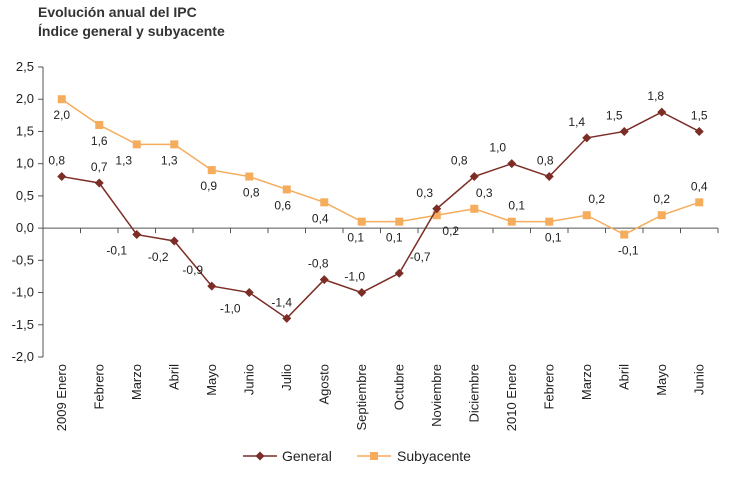 The image size is (734, 480). I want to click on y-tick-label: 2,0, so click(25, 98).